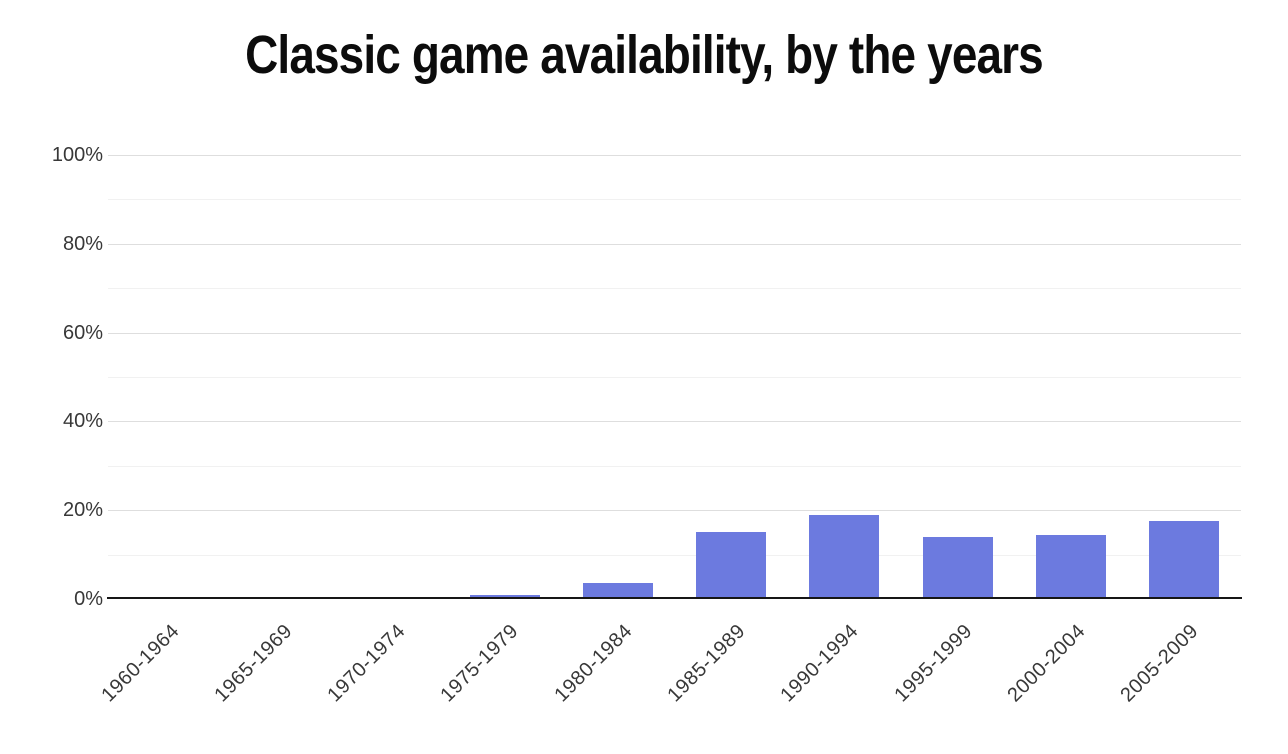 The height and width of the screenshot is (754, 1288). What do you see at coordinates (140, 663) in the screenshot?
I see `x-axis-tick-label: 1960-1964` at bounding box center [140, 663].